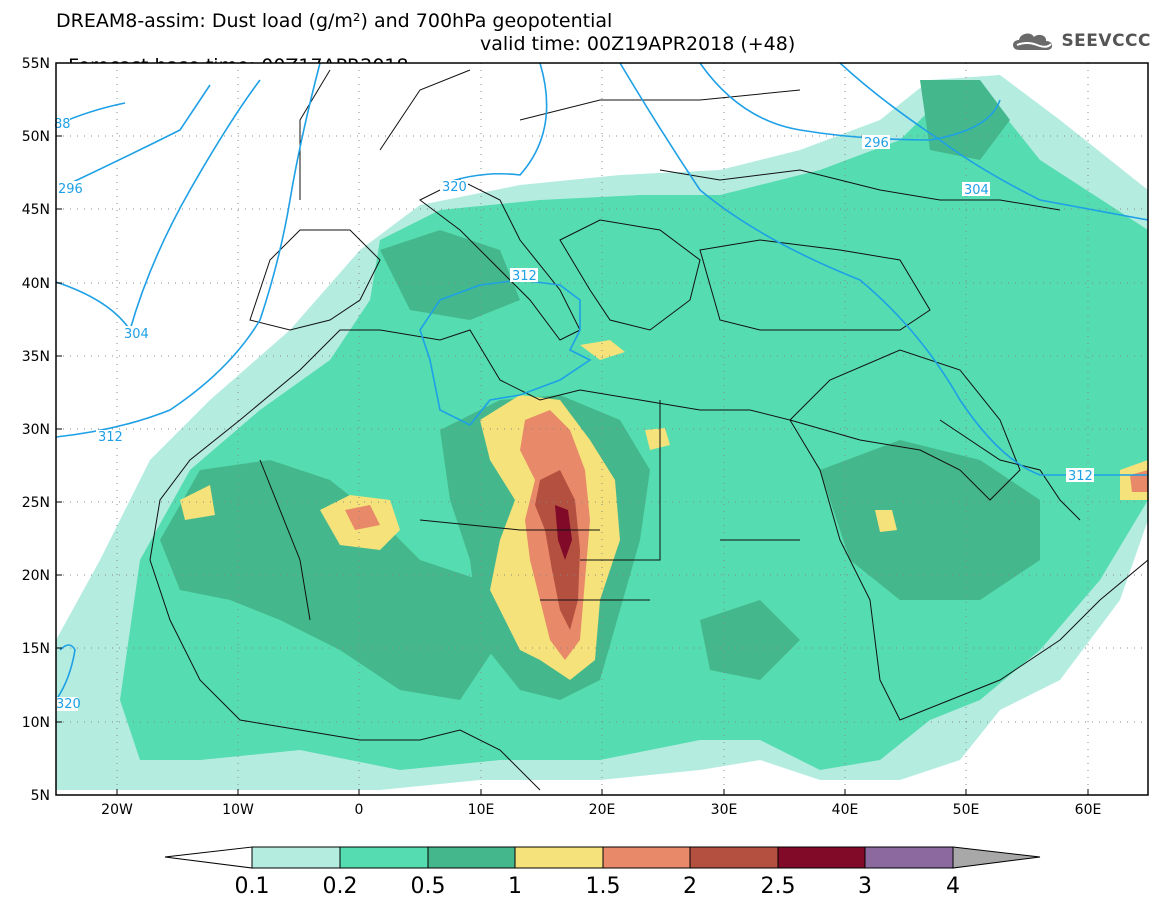 The width and height of the screenshot is (1165, 907). Describe the element at coordinates (603, 886) in the screenshot. I see `colorbar-label-1.5: 1.5` at that location.